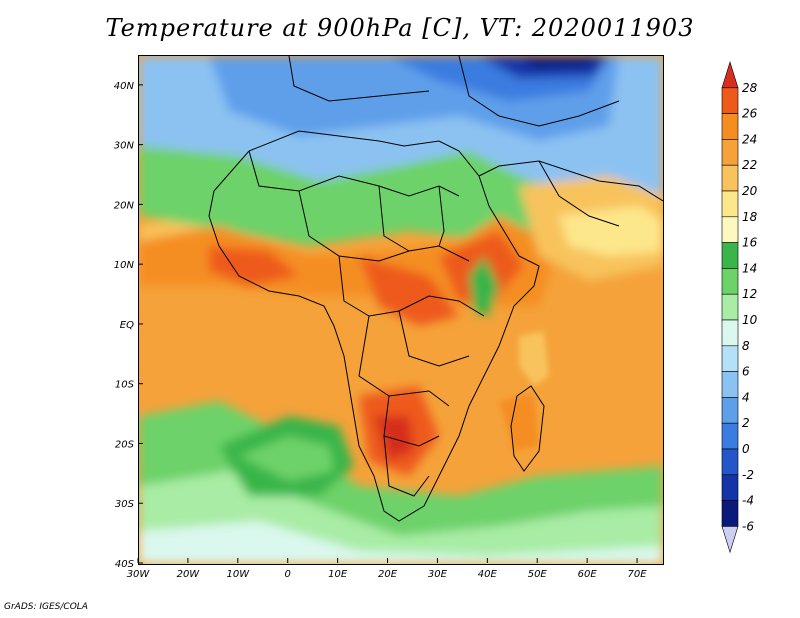 This screenshot has height=618, width=800. What do you see at coordinates (125, 444) in the screenshot?
I see `lat-tick-label: 20S` at bounding box center [125, 444].